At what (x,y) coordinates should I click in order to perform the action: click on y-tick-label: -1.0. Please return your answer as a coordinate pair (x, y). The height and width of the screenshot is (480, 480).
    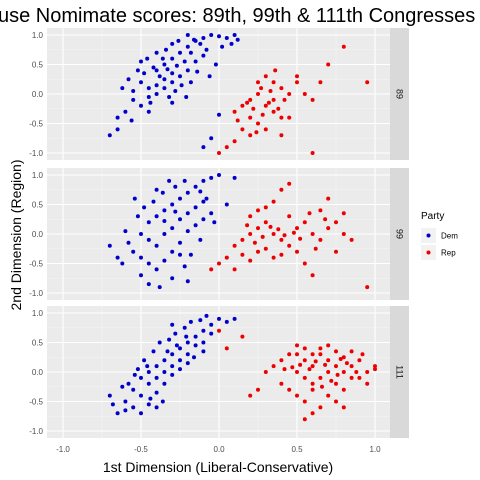
    Looking at the image, I should click on (36, 431).